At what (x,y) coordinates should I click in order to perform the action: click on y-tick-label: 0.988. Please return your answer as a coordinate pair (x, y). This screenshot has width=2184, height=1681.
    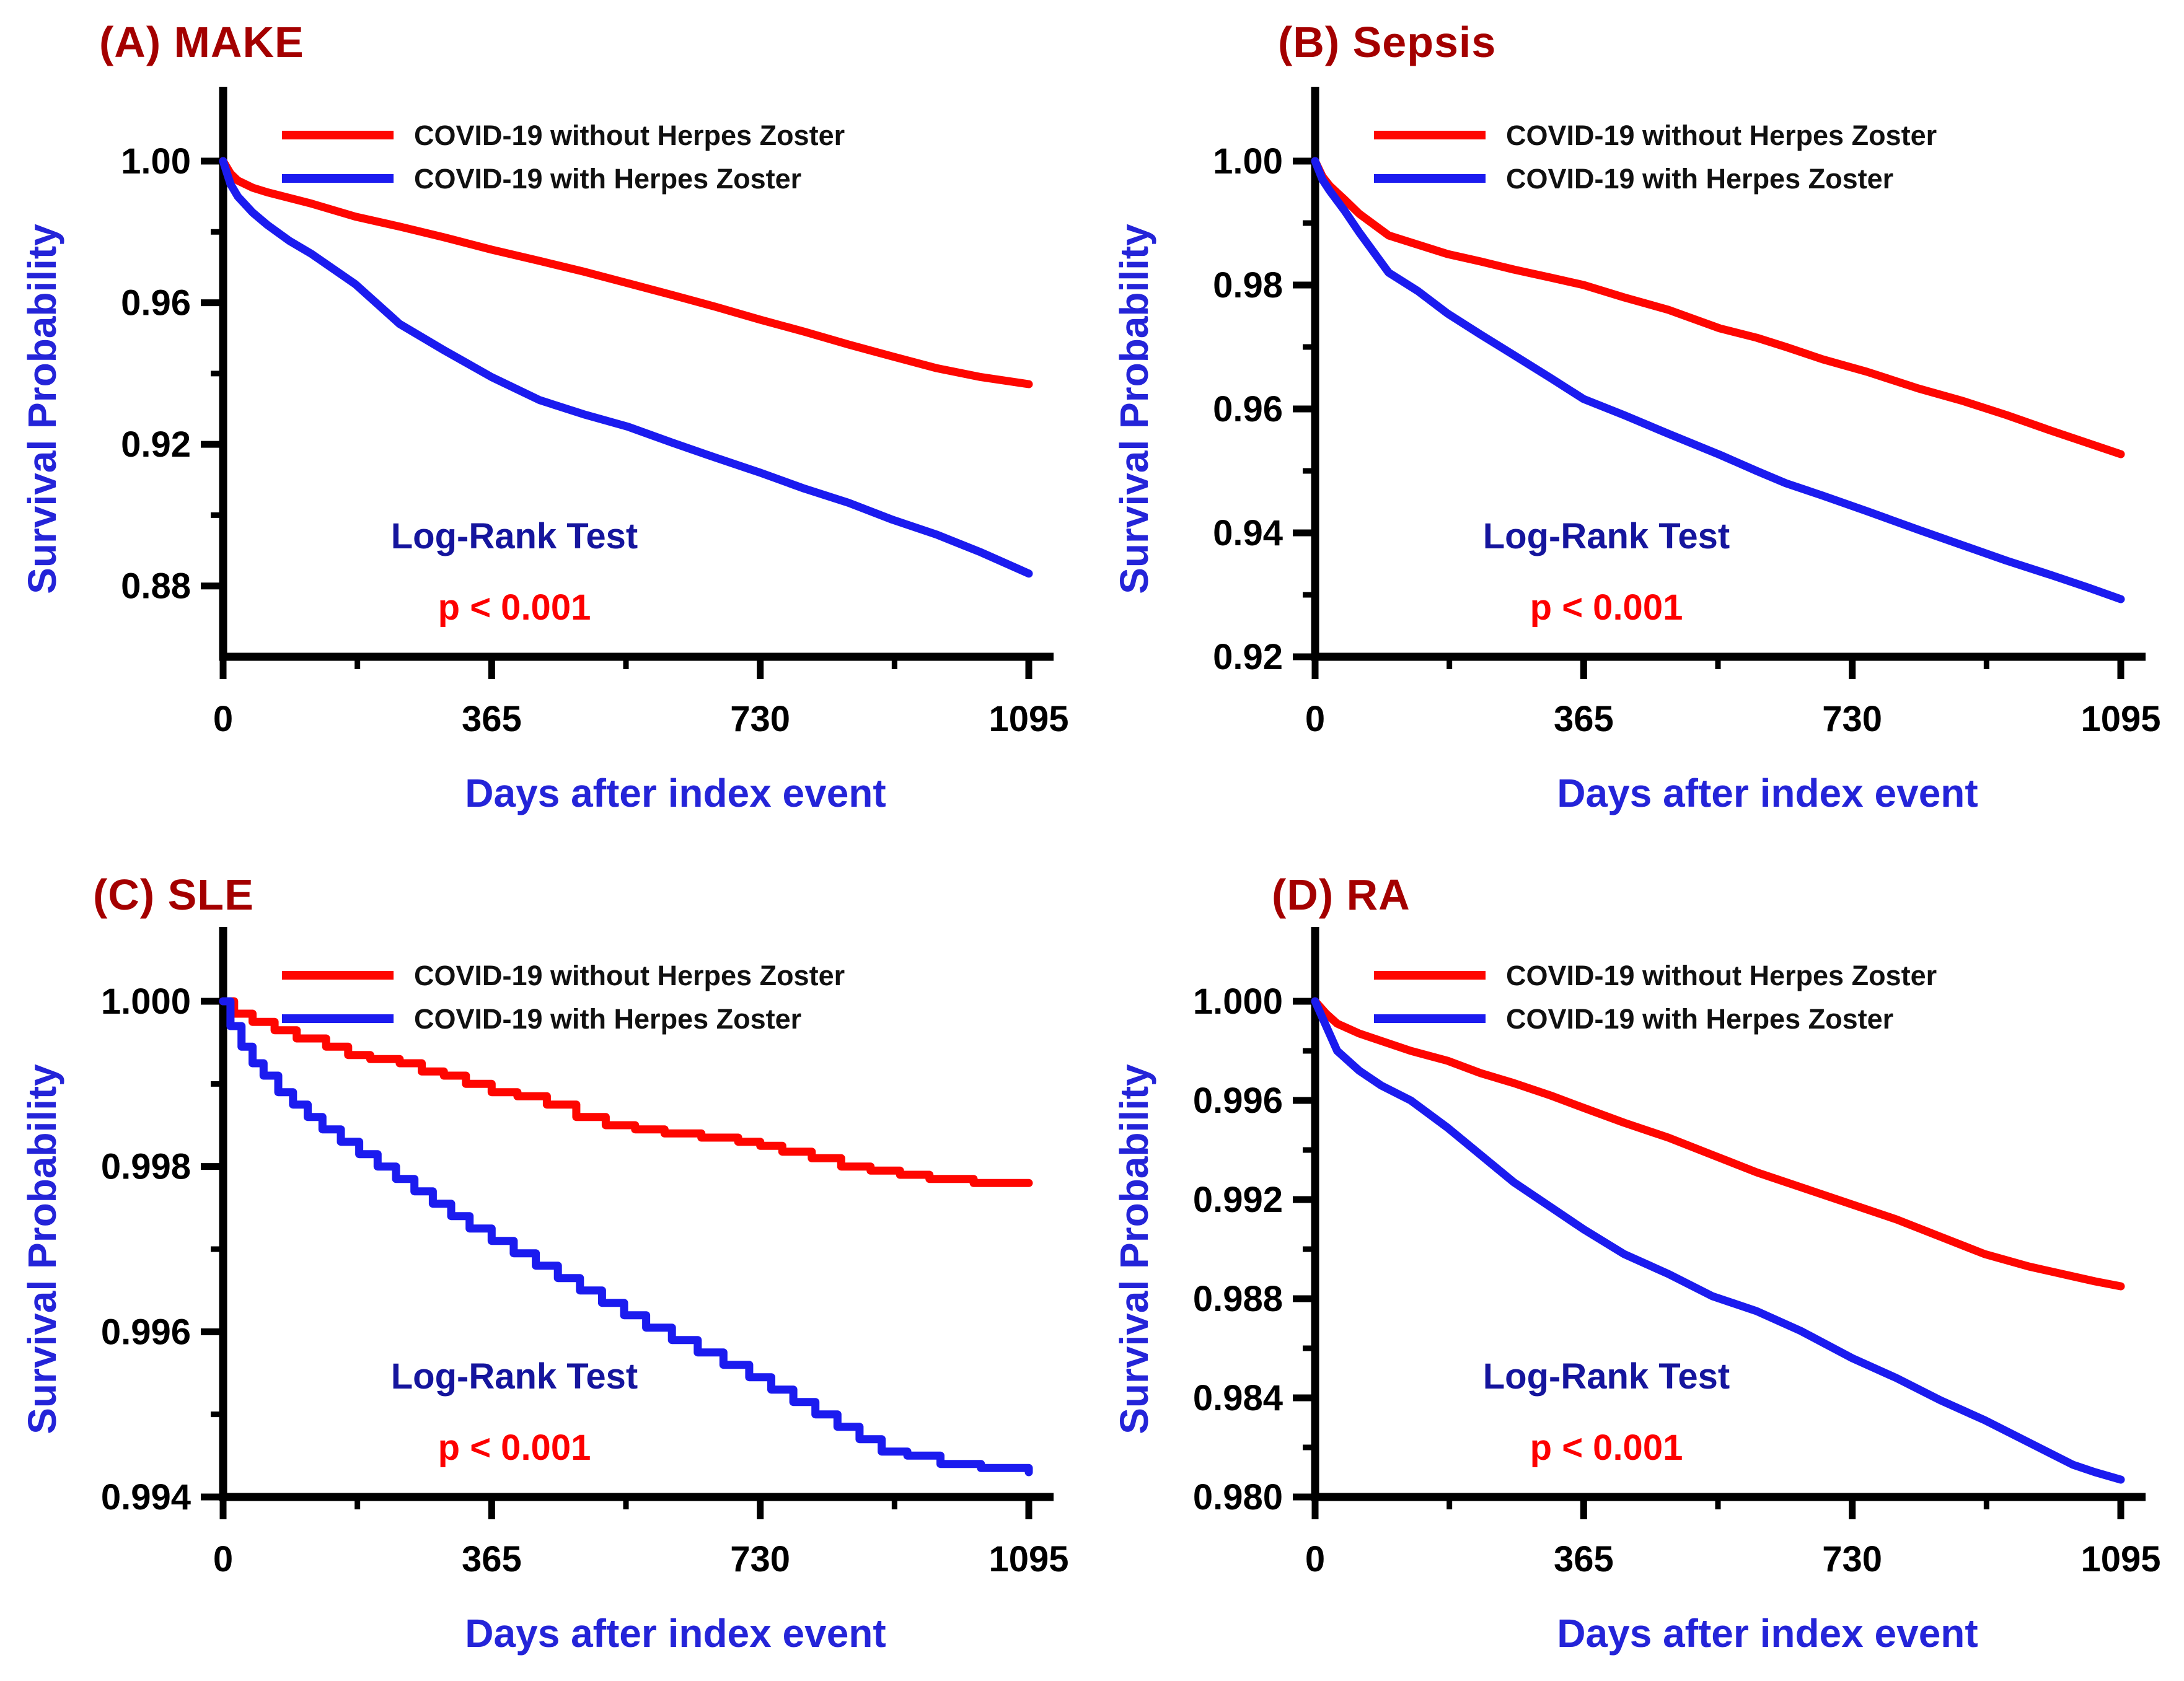
    Looking at the image, I should click on (1238, 1299).